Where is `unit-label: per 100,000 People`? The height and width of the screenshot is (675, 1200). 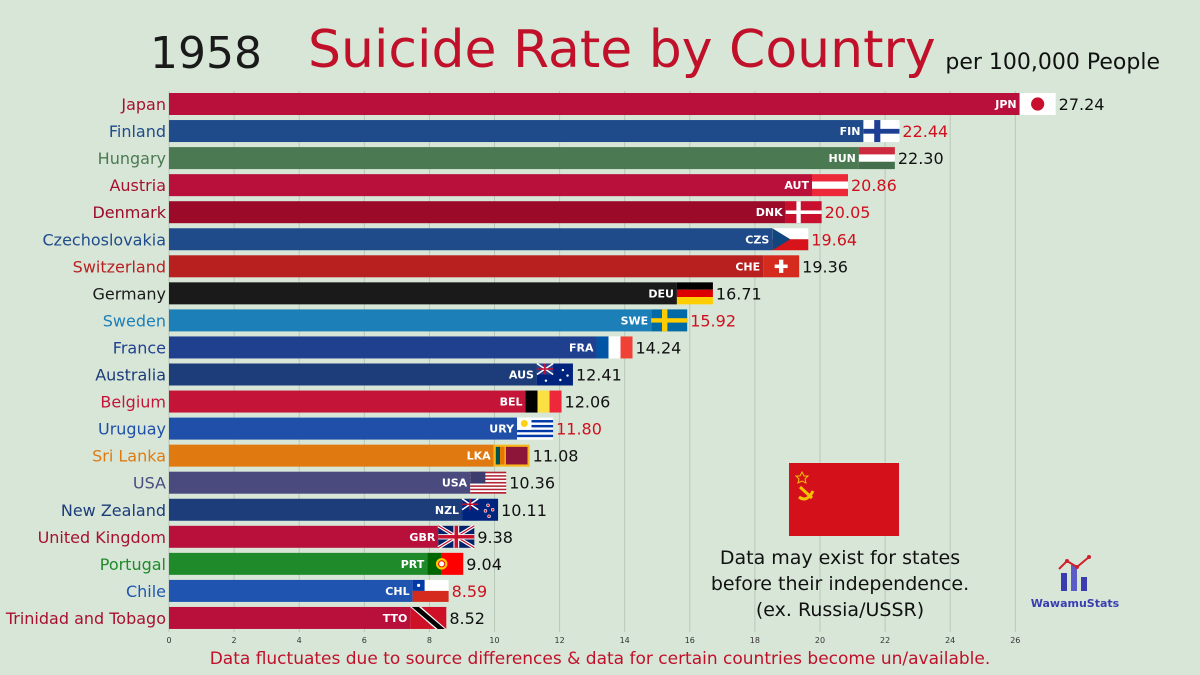
unit-label: per 100,000 People is located at coordinates (1052, 62).